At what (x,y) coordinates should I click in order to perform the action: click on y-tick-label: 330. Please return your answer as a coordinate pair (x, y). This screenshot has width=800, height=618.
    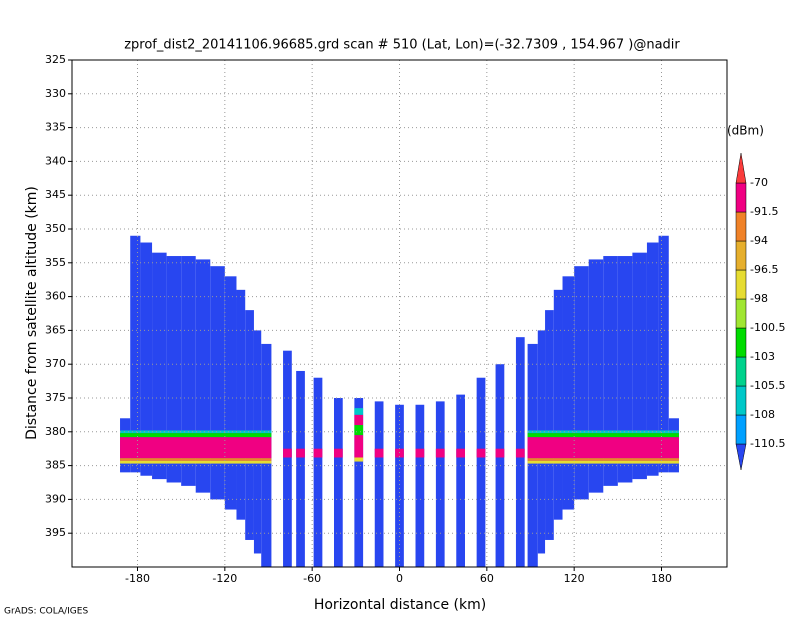
    Looking at the image, I should click on (55, 93).